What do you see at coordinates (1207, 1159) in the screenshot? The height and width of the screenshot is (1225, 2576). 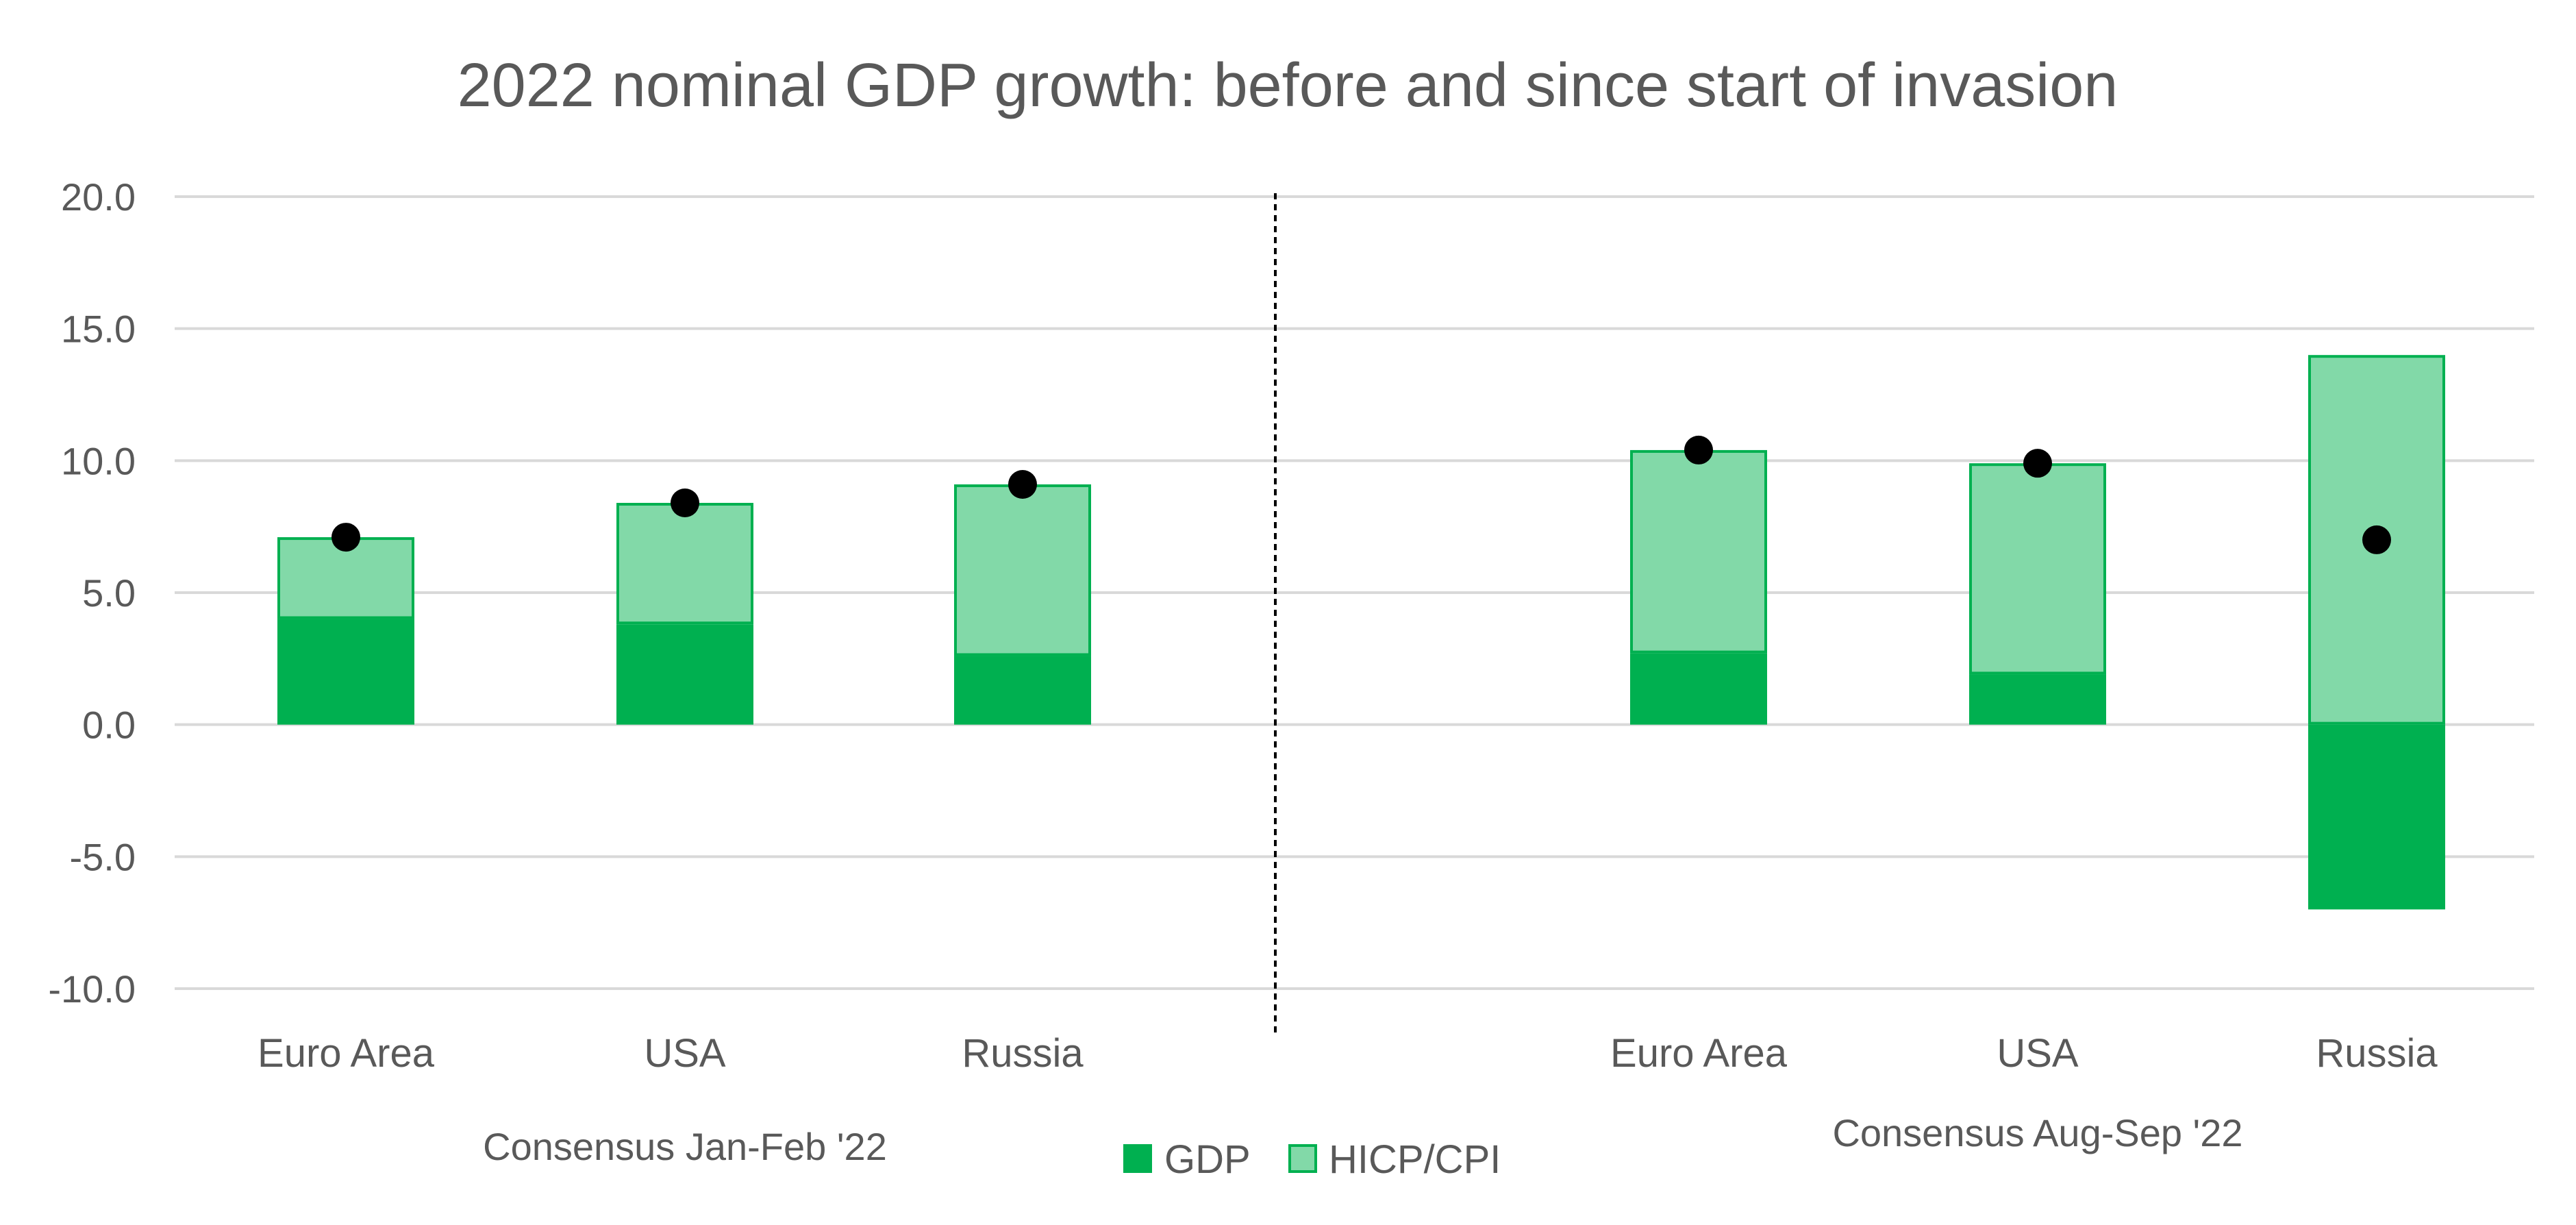 I see `legend-label-gdp: GDP` at bounding box center [1207, 1159].